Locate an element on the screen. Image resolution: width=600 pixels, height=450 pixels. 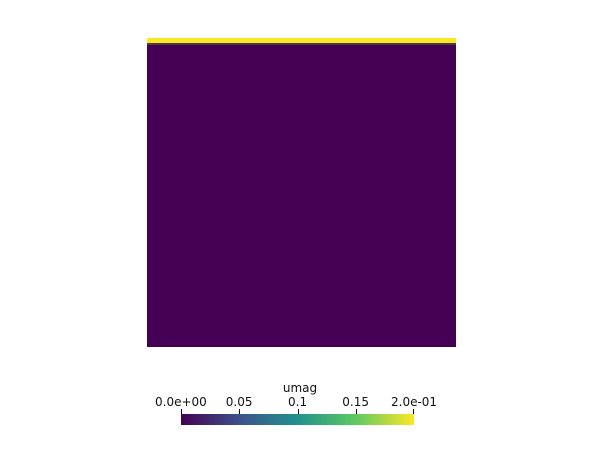
colorbar-tick-label: 0.1 is located at coordinates (298, 402).